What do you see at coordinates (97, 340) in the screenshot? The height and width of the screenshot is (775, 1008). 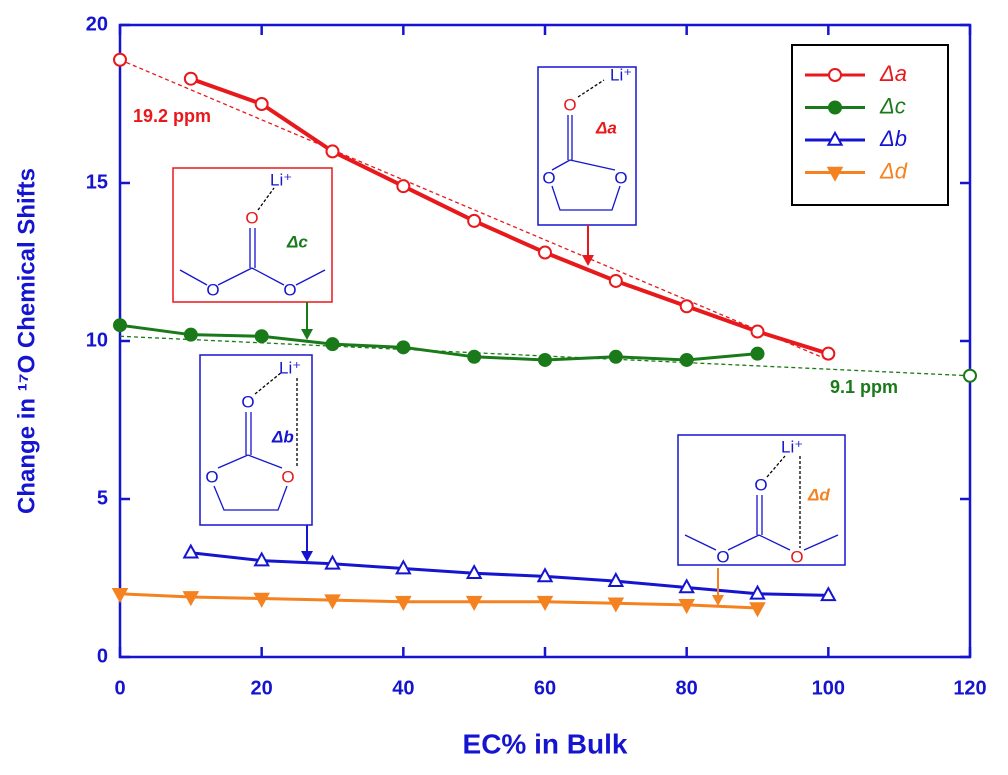 I see `y-tick-label: 10` at bounding box center [97, 340].